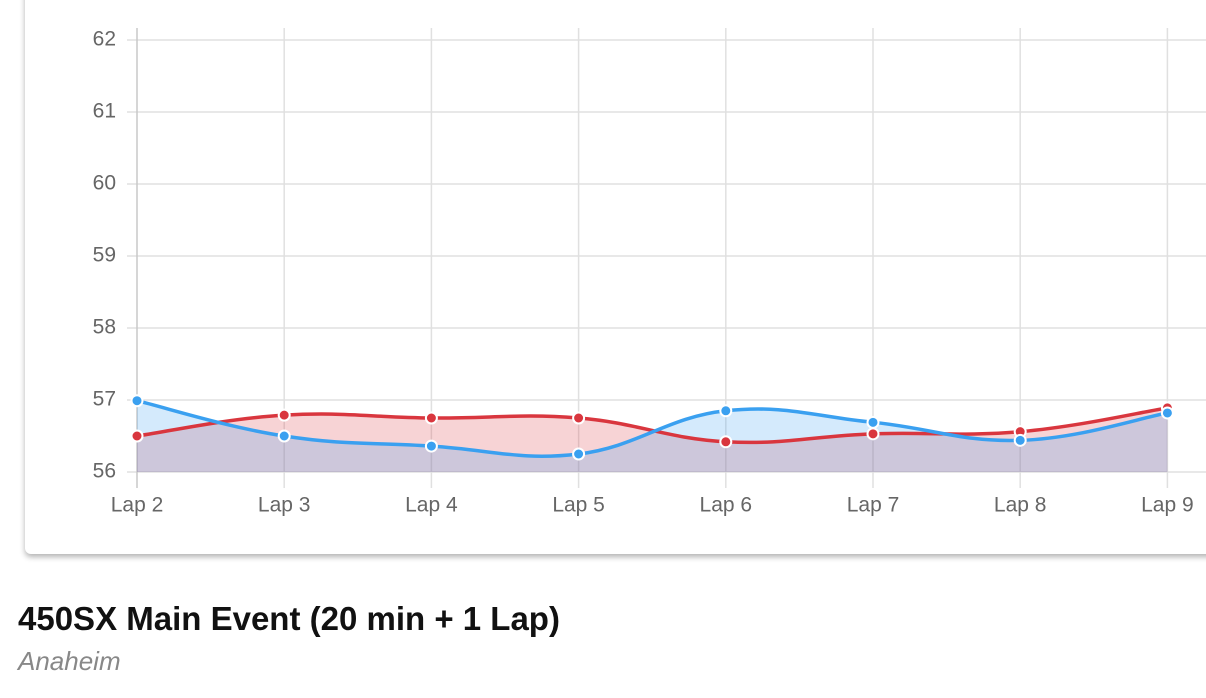 This screenshot has height=698, width=1206. I want to click on y-tick-label: 62, so click(104, 39).